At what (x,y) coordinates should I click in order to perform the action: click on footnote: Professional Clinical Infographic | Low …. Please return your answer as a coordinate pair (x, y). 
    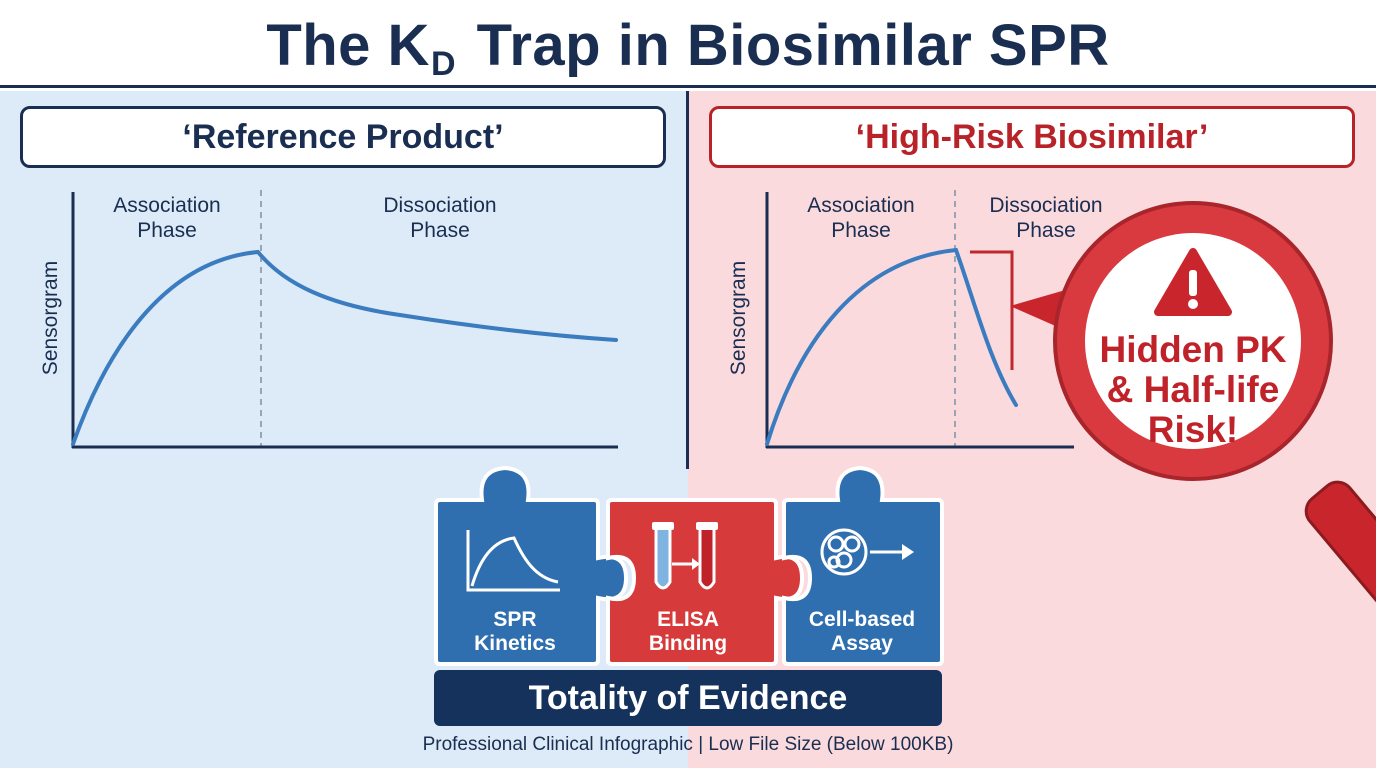
    Looking at the image, I should click on (688, 744).